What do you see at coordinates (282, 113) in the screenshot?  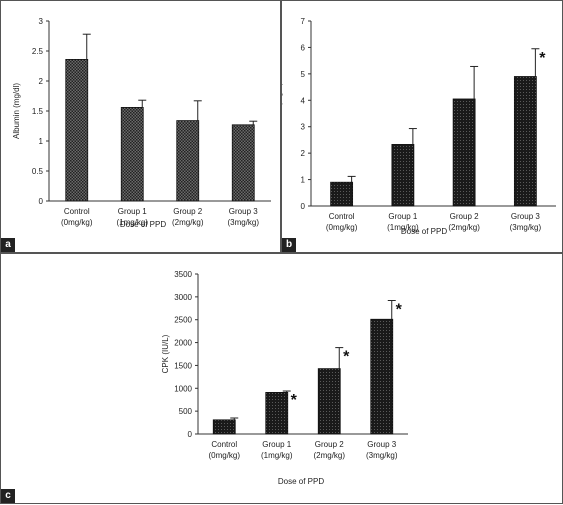 I see `y-axis-label: Creatinine (mg%)` at bounding box center [282, 113].